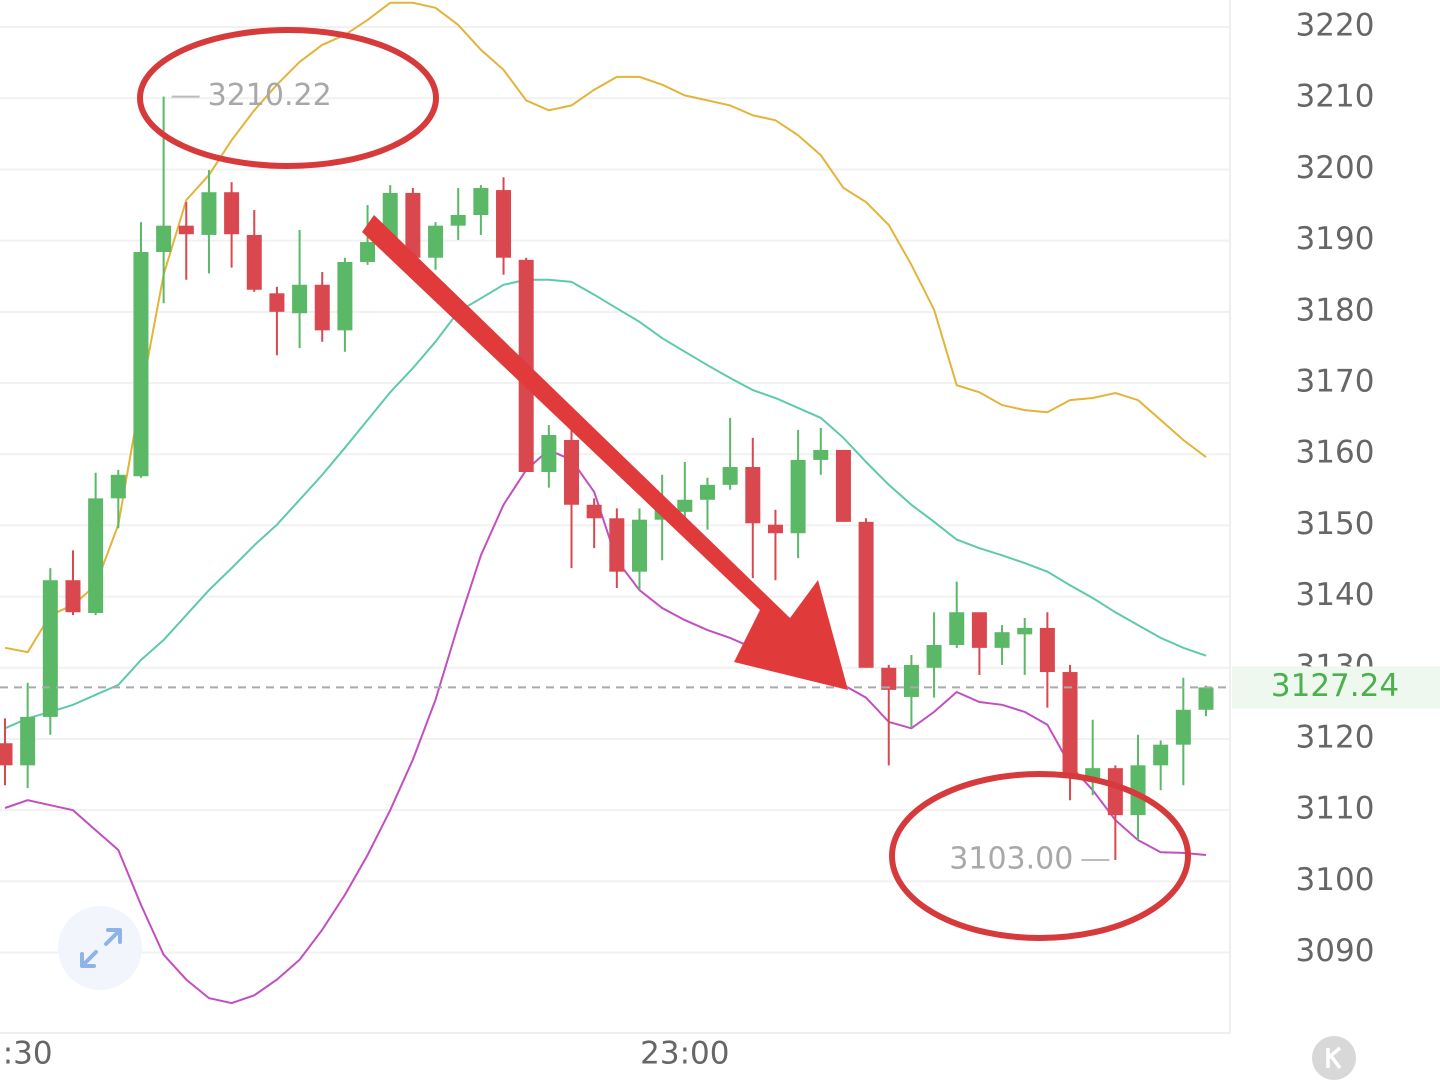  Describe the element at coordinates (1335, 737) in the screenshot. I see `y-tick-label: 3120` at that location.